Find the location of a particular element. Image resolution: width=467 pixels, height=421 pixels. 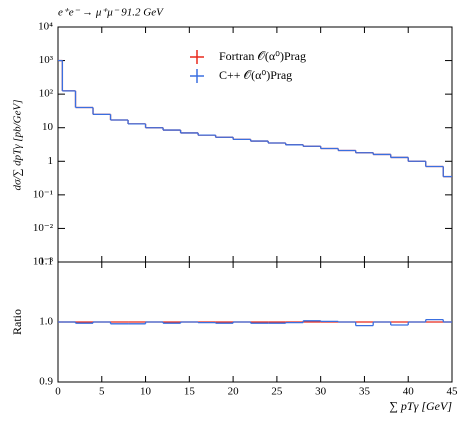

x-tick-label: 5 is located at coordinates (102, 392).